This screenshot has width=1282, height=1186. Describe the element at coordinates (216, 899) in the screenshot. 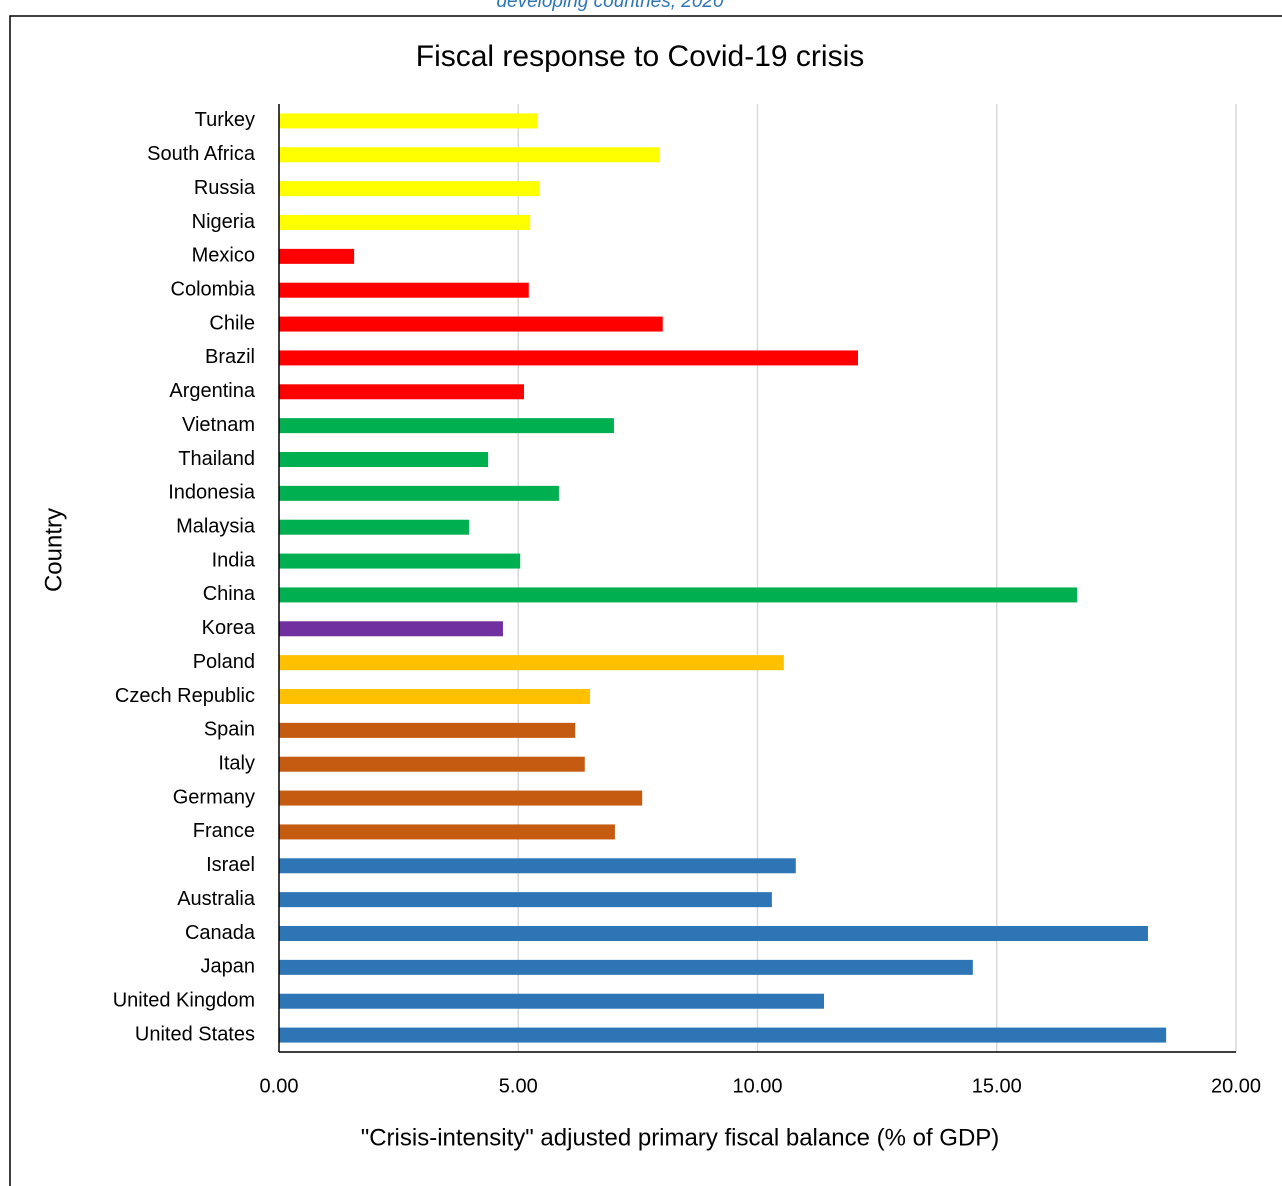

I see `y-tick-label: Australia` at that location.